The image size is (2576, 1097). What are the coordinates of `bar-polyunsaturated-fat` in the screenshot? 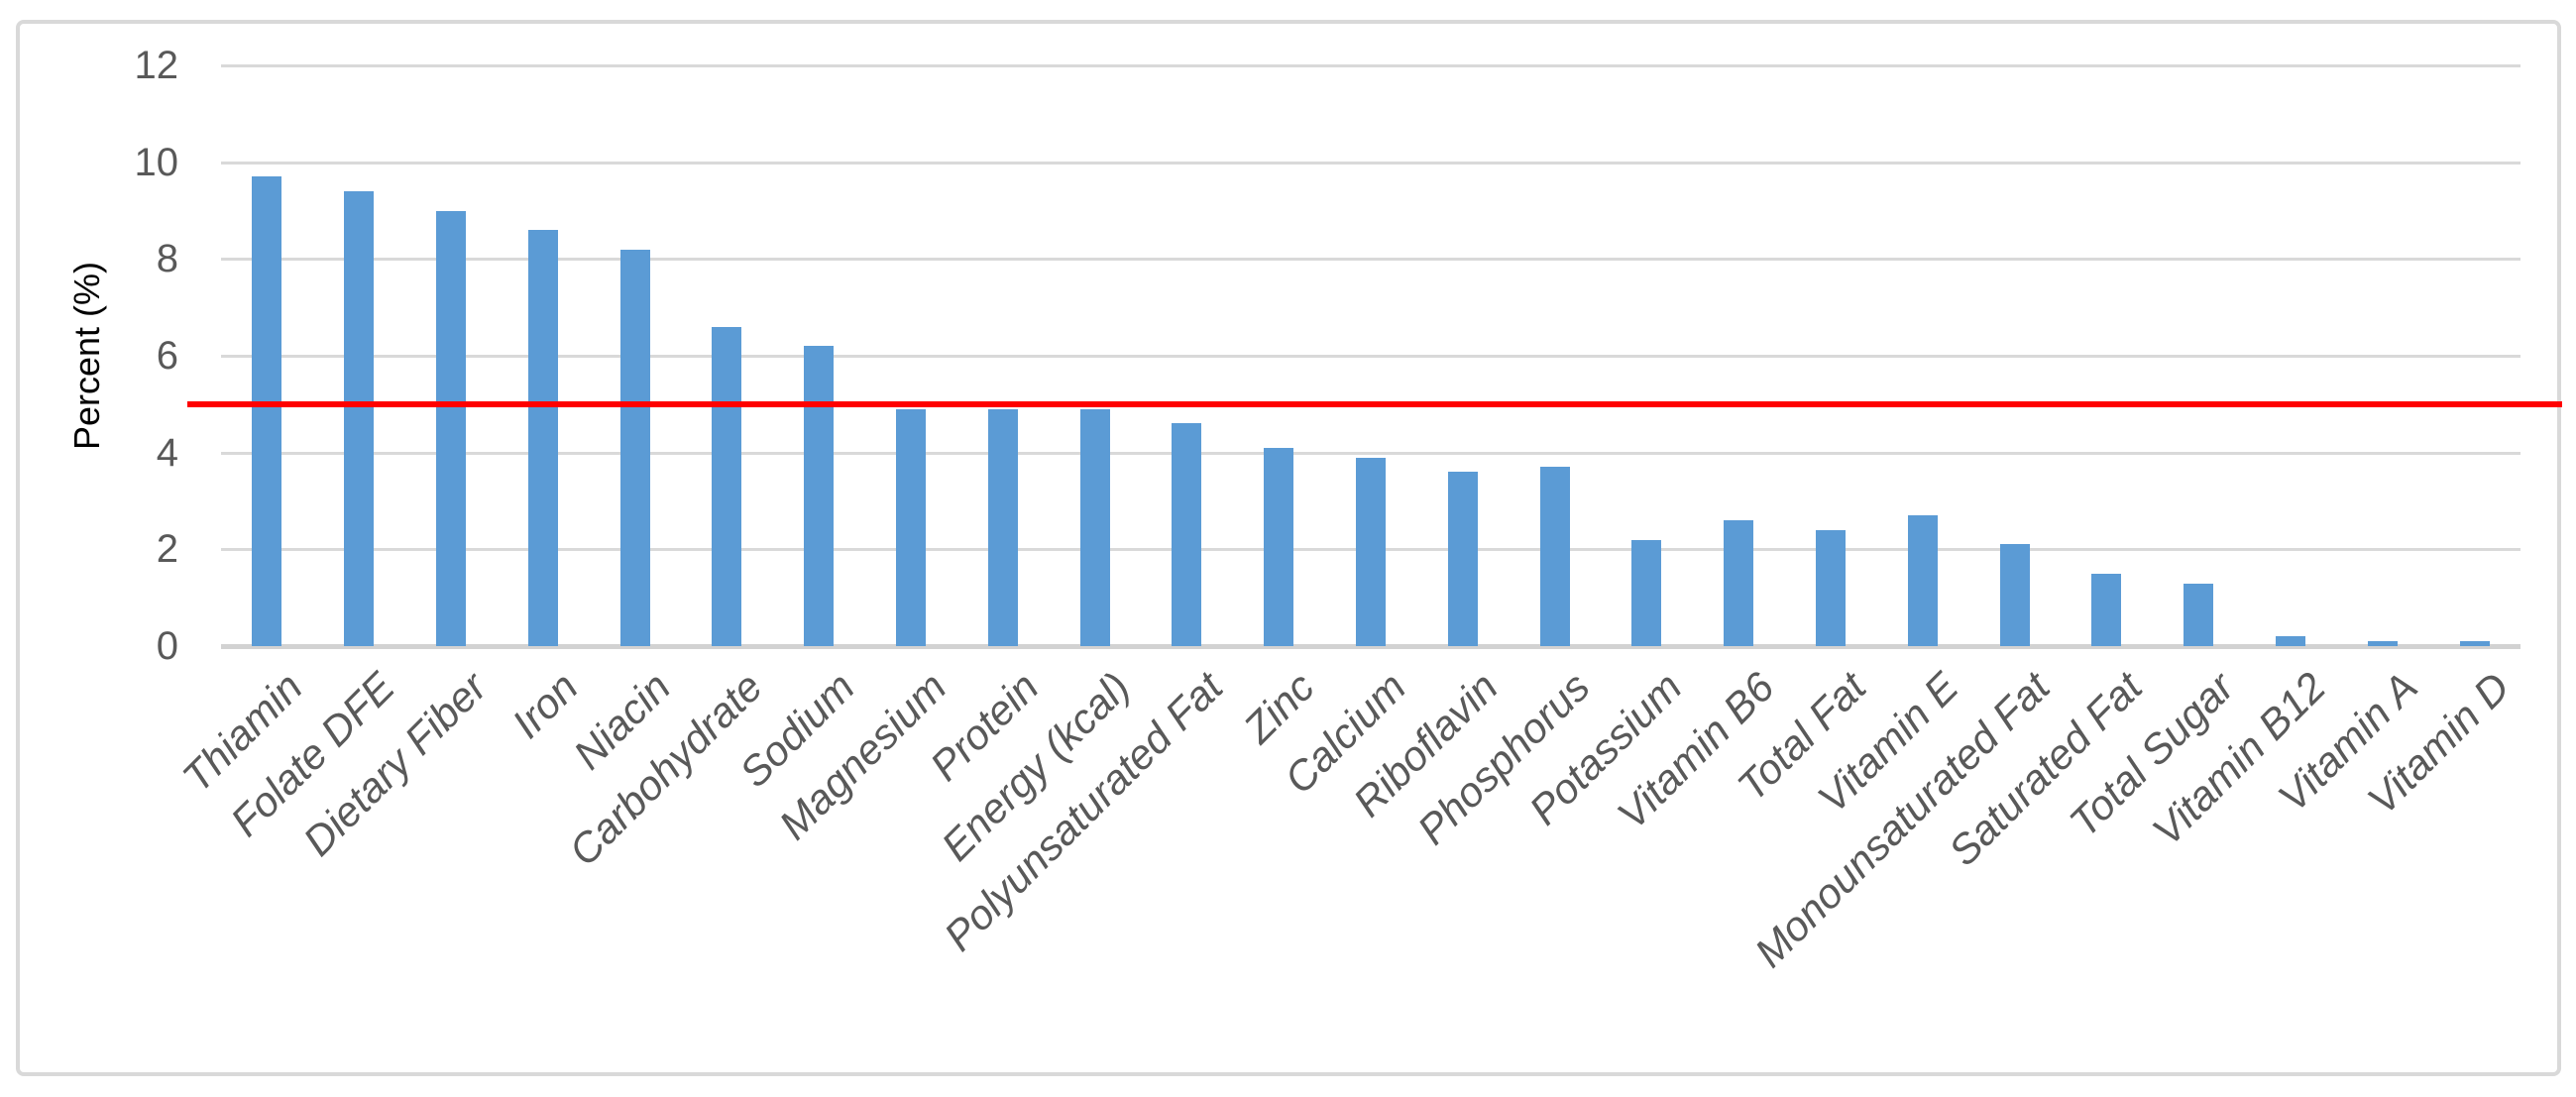 It's located at (1187, 534).